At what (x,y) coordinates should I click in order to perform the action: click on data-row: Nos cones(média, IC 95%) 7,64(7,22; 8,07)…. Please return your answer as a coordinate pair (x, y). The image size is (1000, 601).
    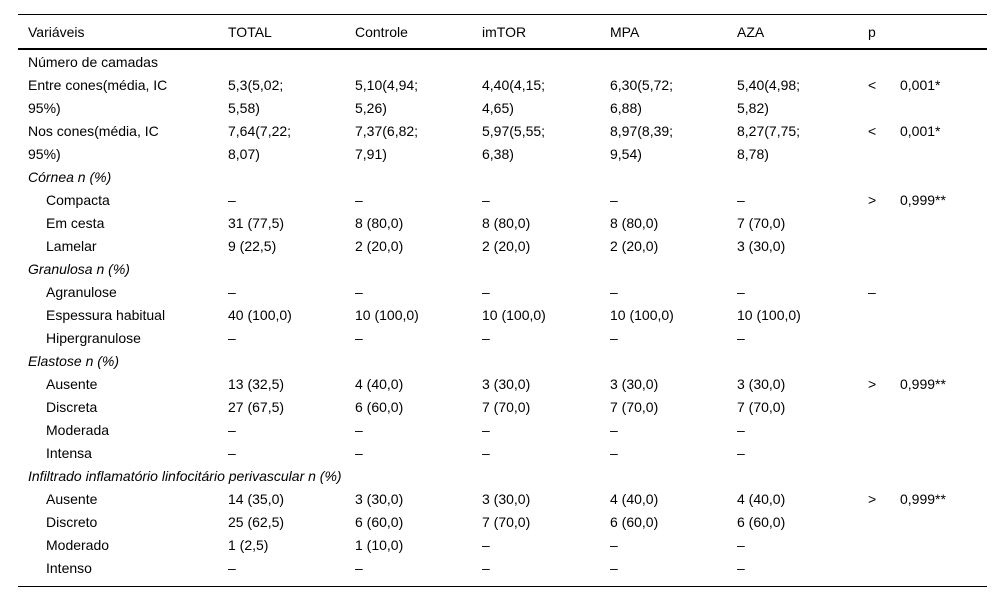
    Looking at the image, I should click on (502, 143).